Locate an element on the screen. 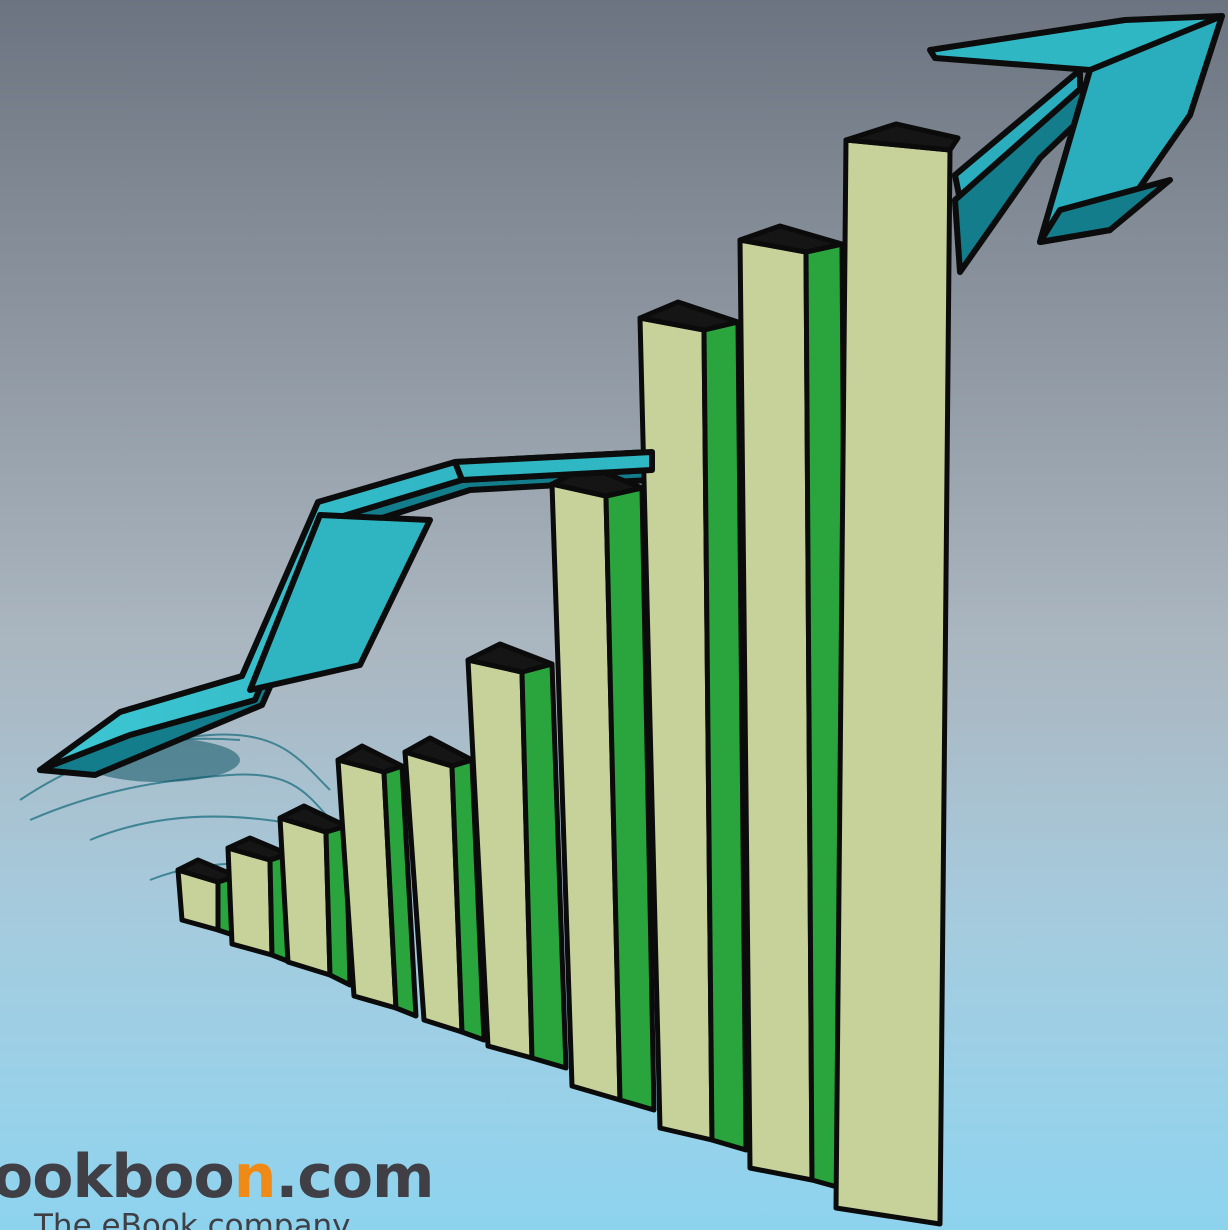 This screenshot has width=1228, height=1230. brand-name-main: ookboo is located at coordinates (117, 1177).